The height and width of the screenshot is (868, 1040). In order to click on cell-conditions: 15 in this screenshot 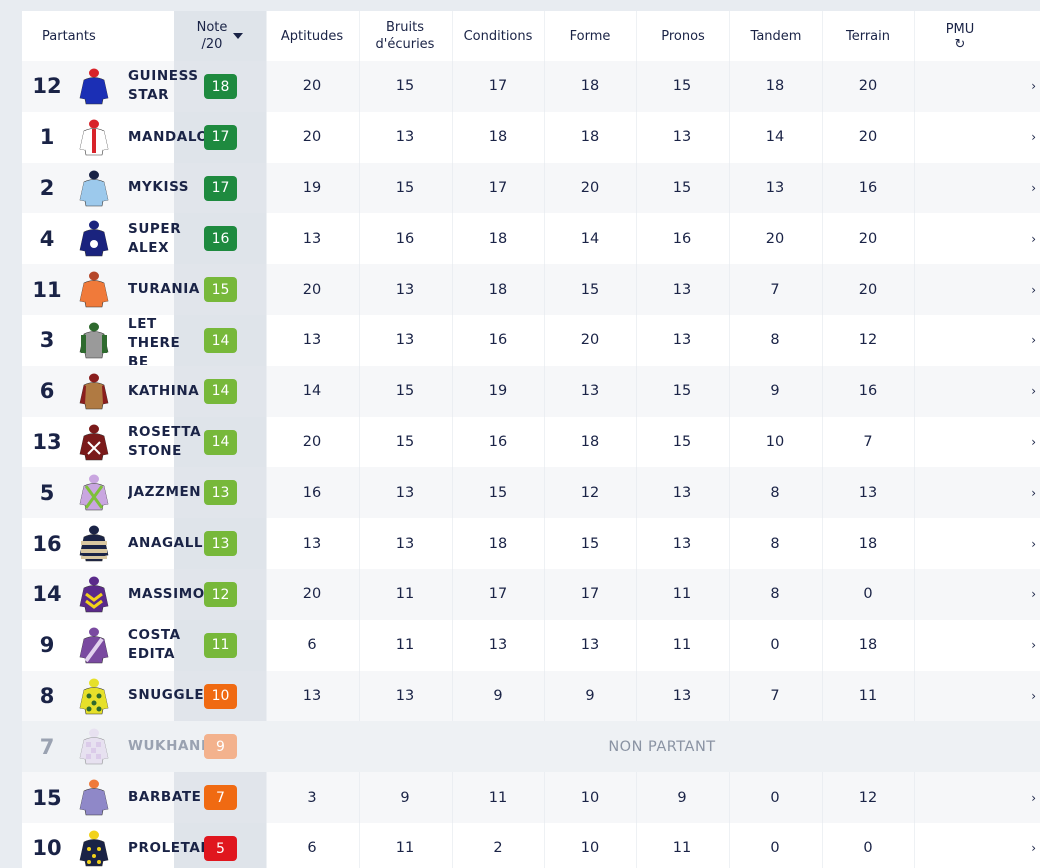, I will do `click(498, 492)`.